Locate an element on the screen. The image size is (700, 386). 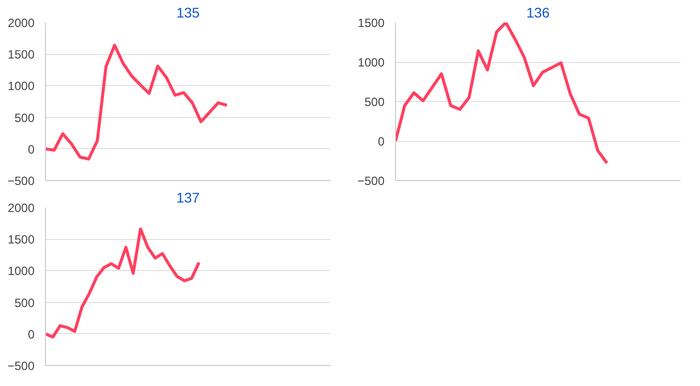
chart-title: 136 is located at coordinates (538, 12).